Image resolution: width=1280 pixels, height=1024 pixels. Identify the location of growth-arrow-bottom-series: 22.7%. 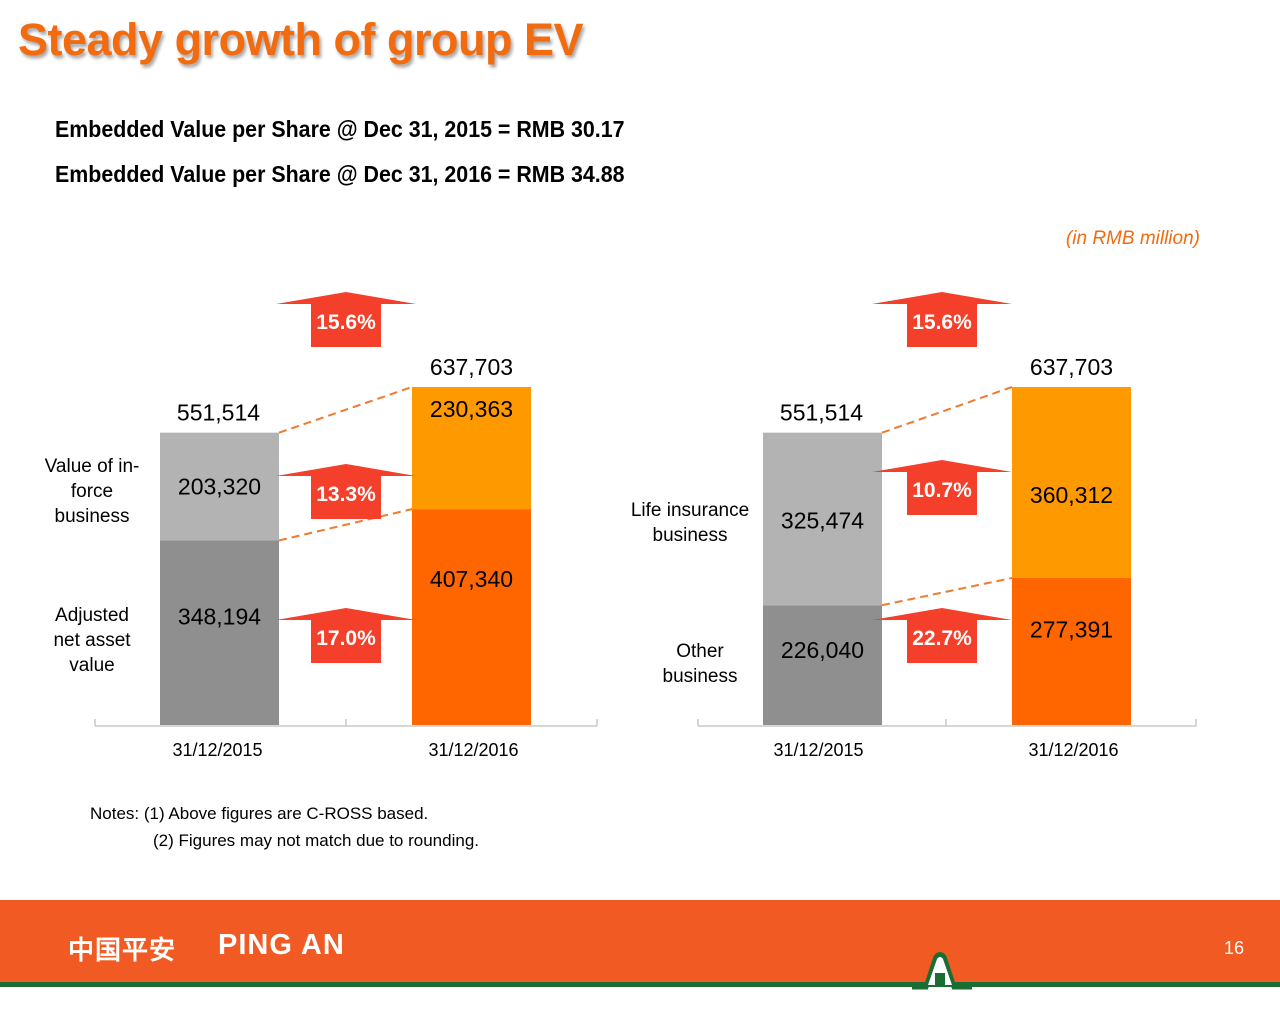
(942, 635).